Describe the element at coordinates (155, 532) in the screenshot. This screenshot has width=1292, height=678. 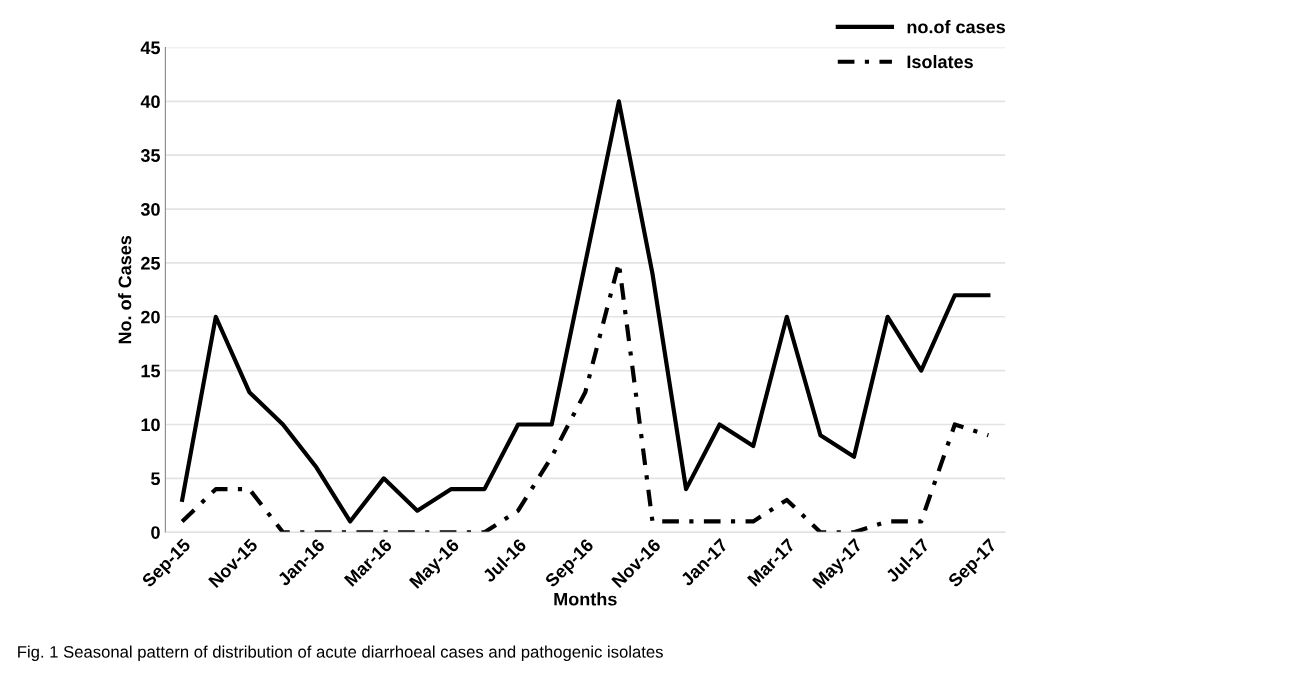
I see `y-tick-label: 0` at that location.